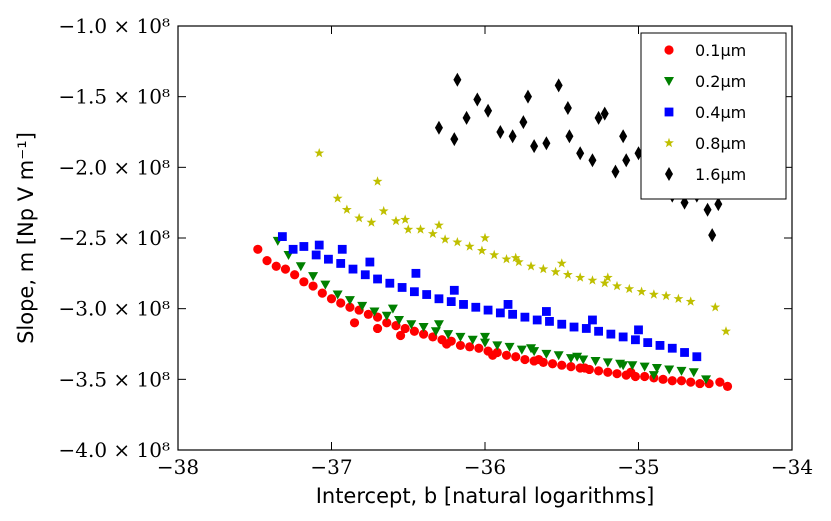  What do you see at coordinates (114, 450) in the screenshot?
I see `y-tick-label: −4.0 × 10⁸` at bounding box center [114, 450].